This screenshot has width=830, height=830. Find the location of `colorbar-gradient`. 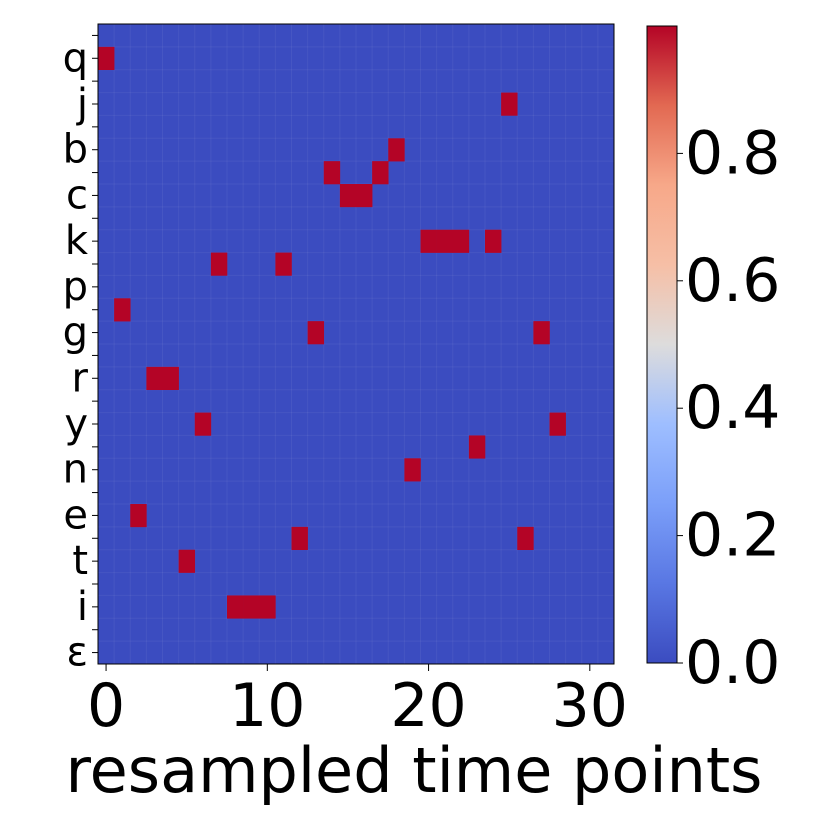

colorbar-gradient is located at coordinates (662, 344).